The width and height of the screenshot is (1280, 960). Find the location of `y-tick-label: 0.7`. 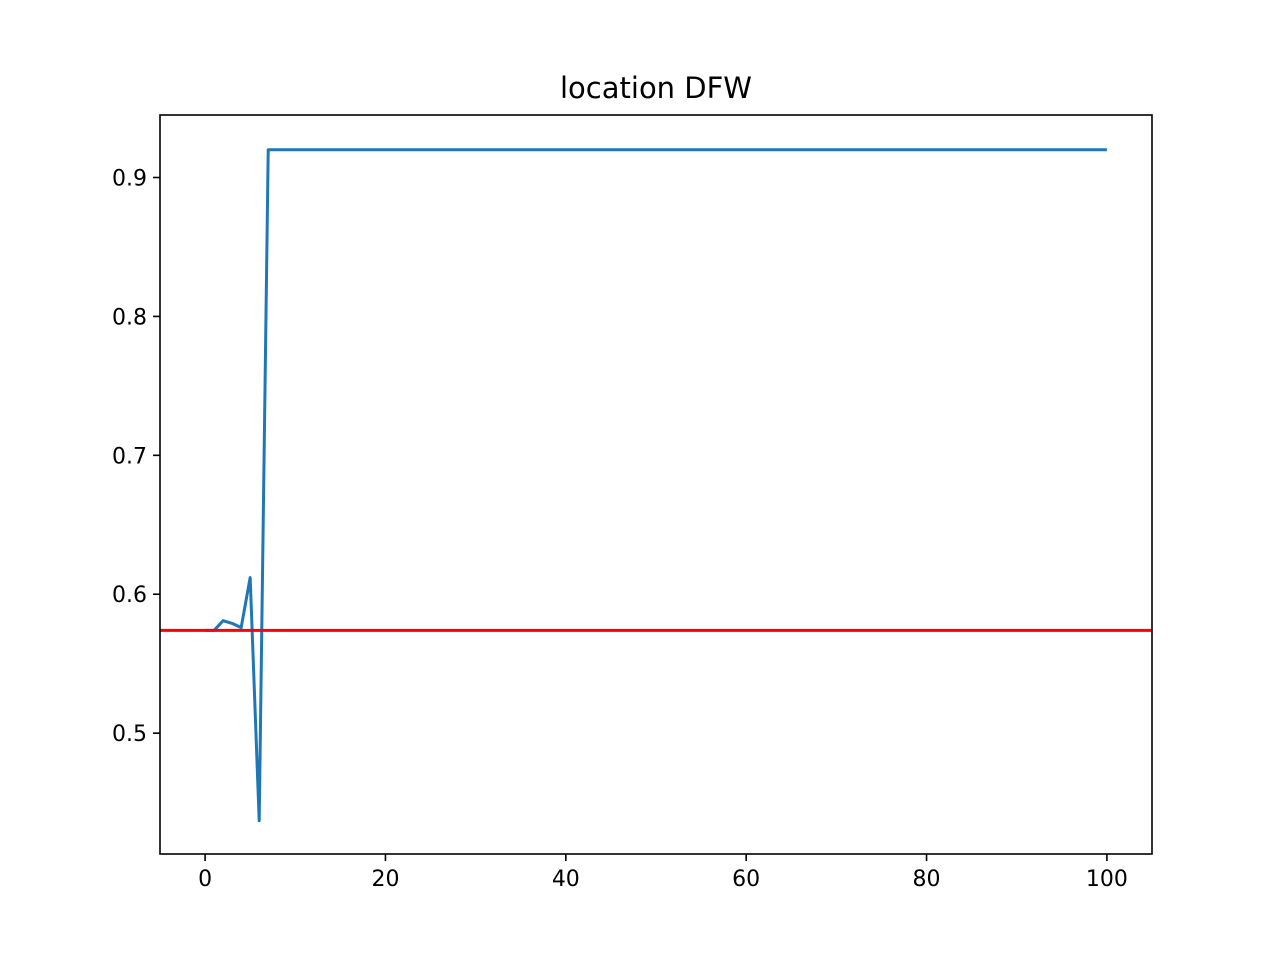

y-tick-label: 0.7 is located at coordinates (129, 456).